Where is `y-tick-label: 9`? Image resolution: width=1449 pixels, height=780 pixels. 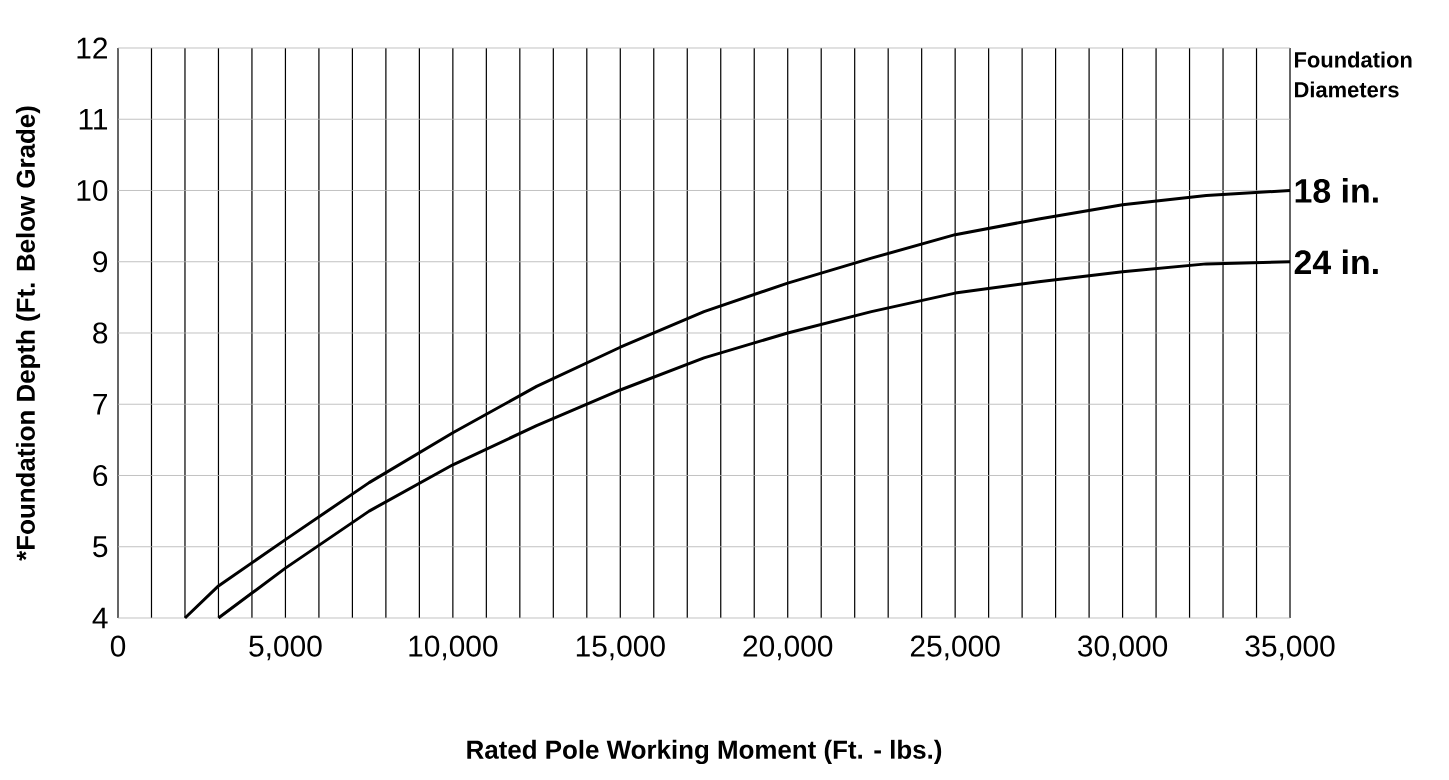 y-tick-label: 9 is located at coordinates (100, 262).